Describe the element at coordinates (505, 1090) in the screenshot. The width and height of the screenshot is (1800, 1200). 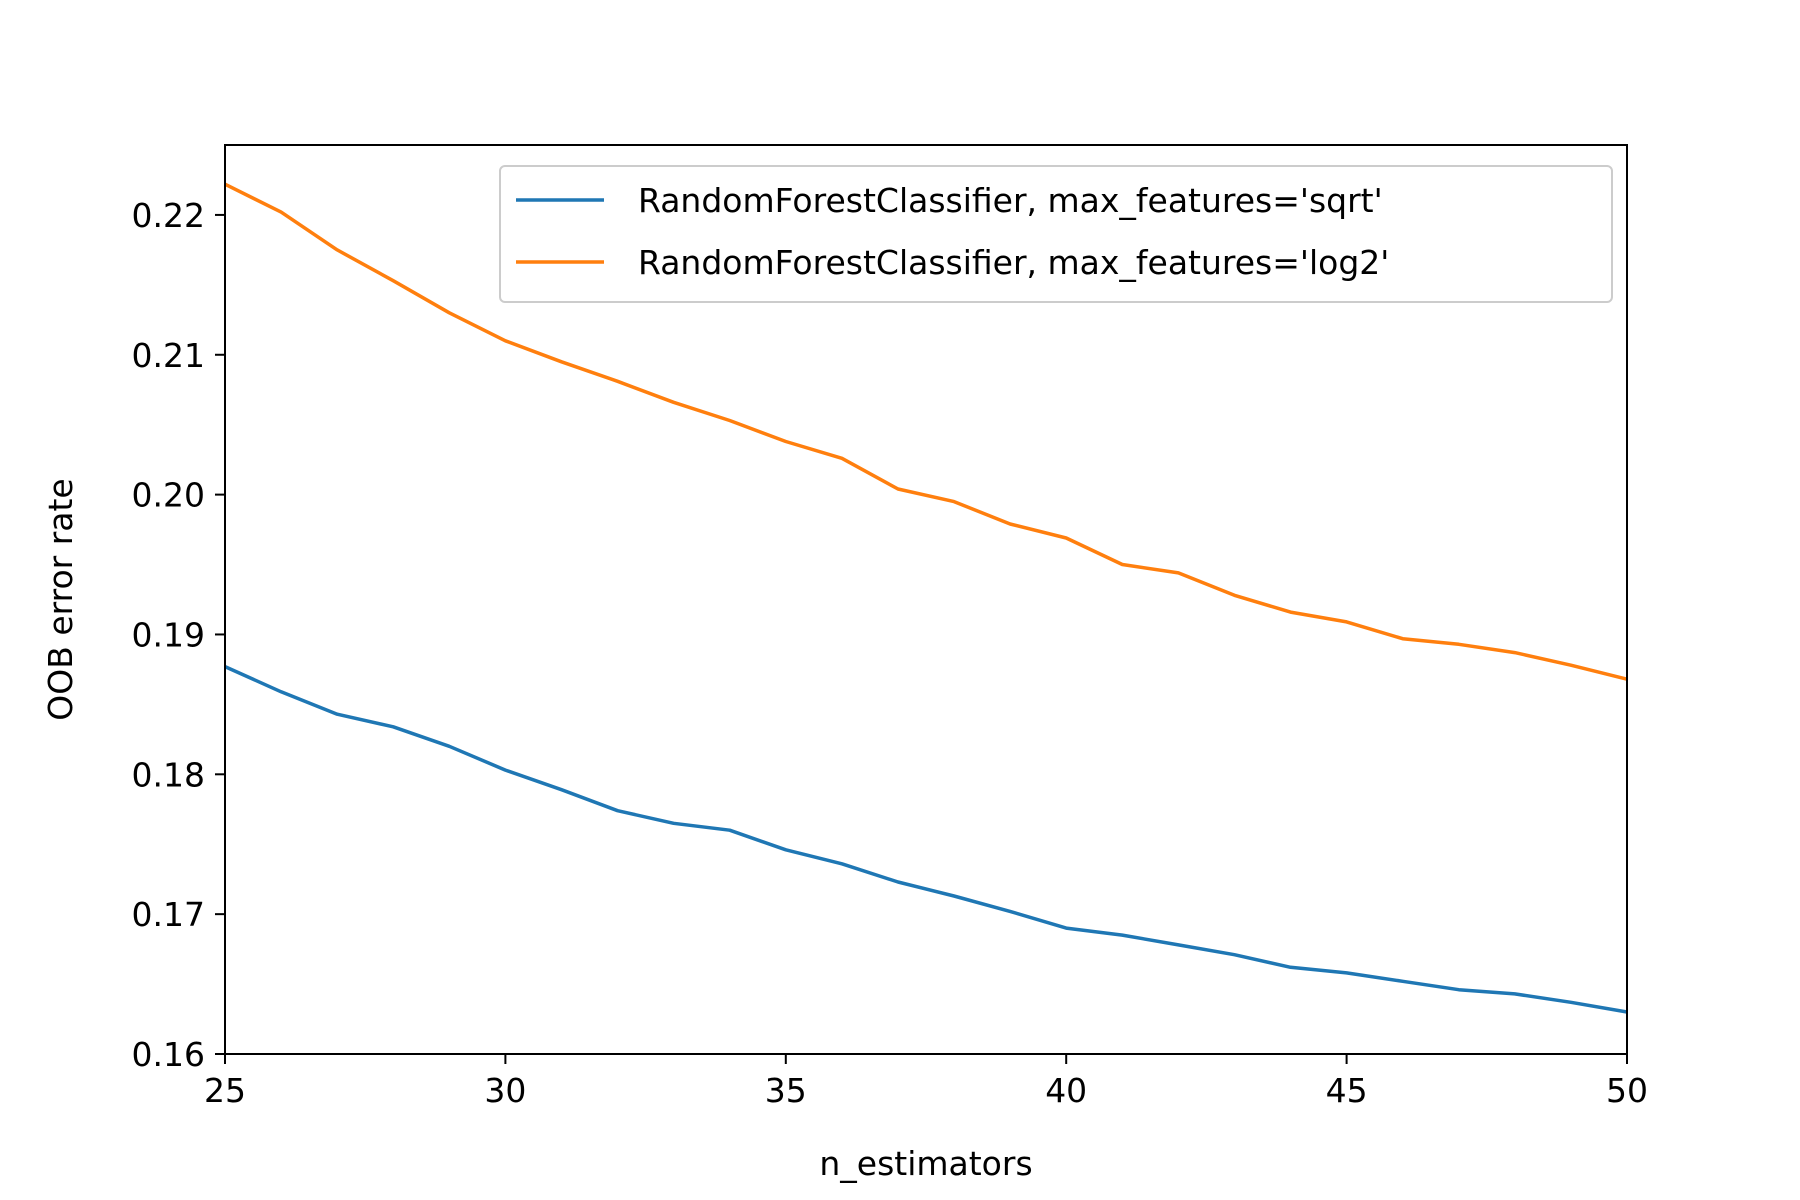
I see `x-tick-label: 30` at that location.